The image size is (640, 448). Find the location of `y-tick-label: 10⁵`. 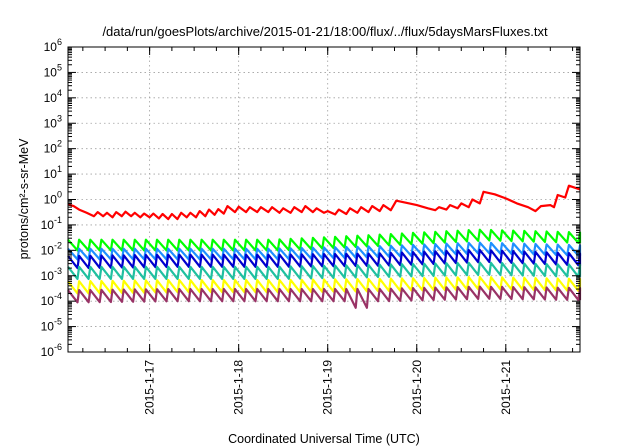

y-tick-label: 10⁵ is located at coordinates (53, 70).